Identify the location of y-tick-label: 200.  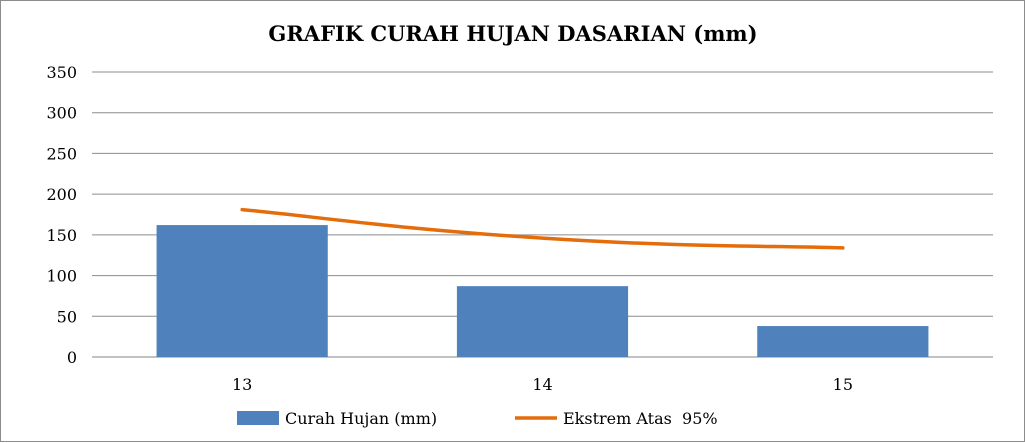
(61, 194).